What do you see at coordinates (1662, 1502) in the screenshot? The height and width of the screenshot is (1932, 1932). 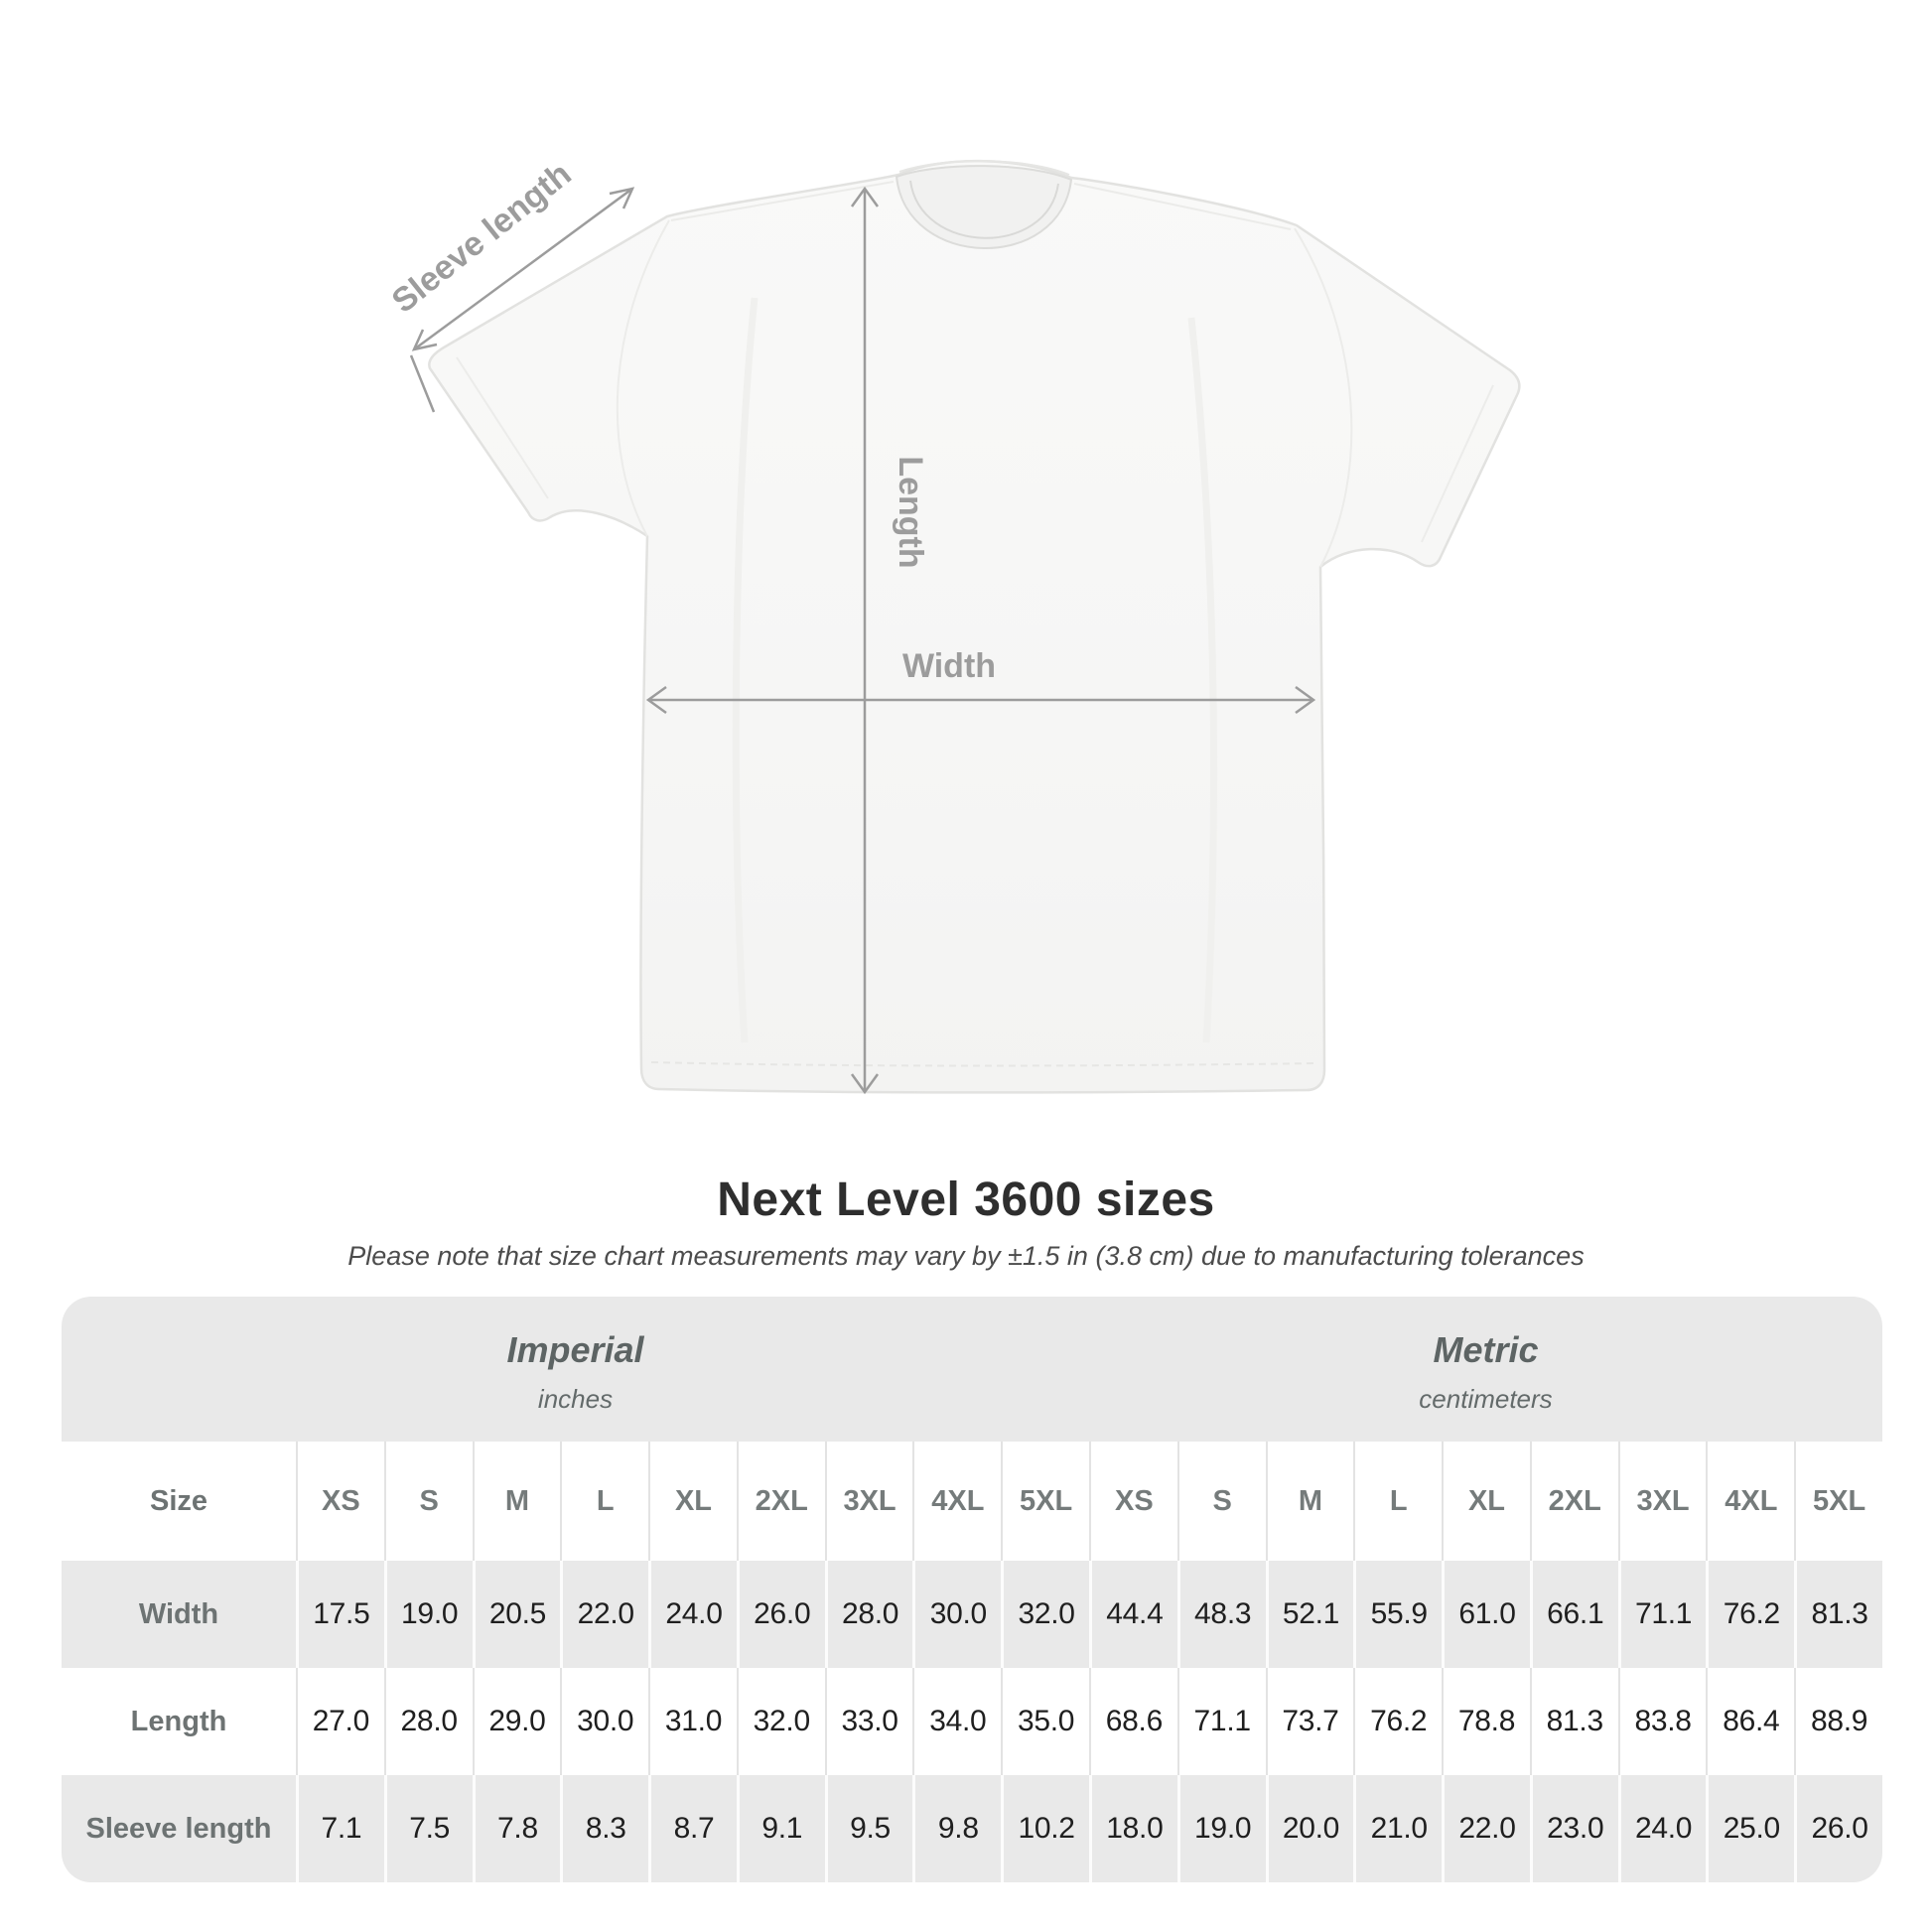 I see `size-header-cell: 3XL` at bounding box center [1662, 1502].